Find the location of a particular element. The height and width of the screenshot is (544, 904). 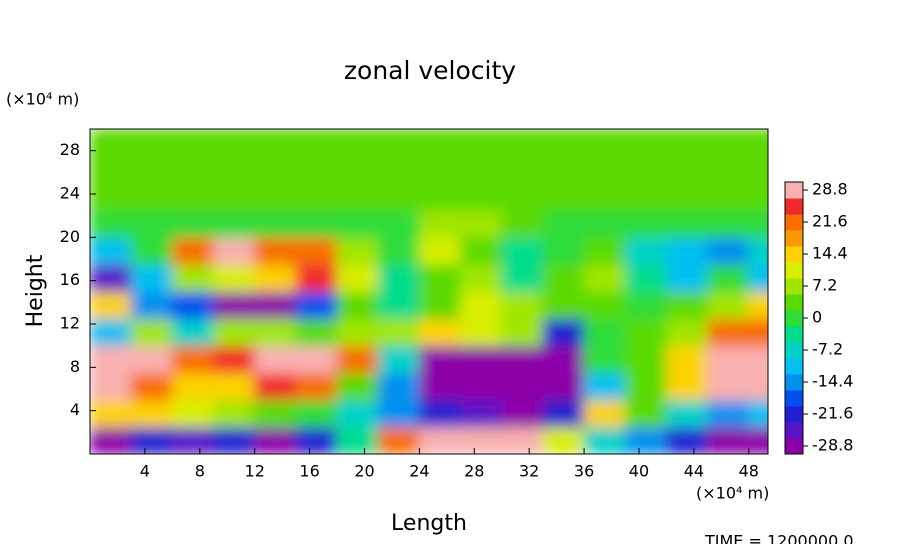

y-tick-label: 12 is located at coordinates (70, 323).